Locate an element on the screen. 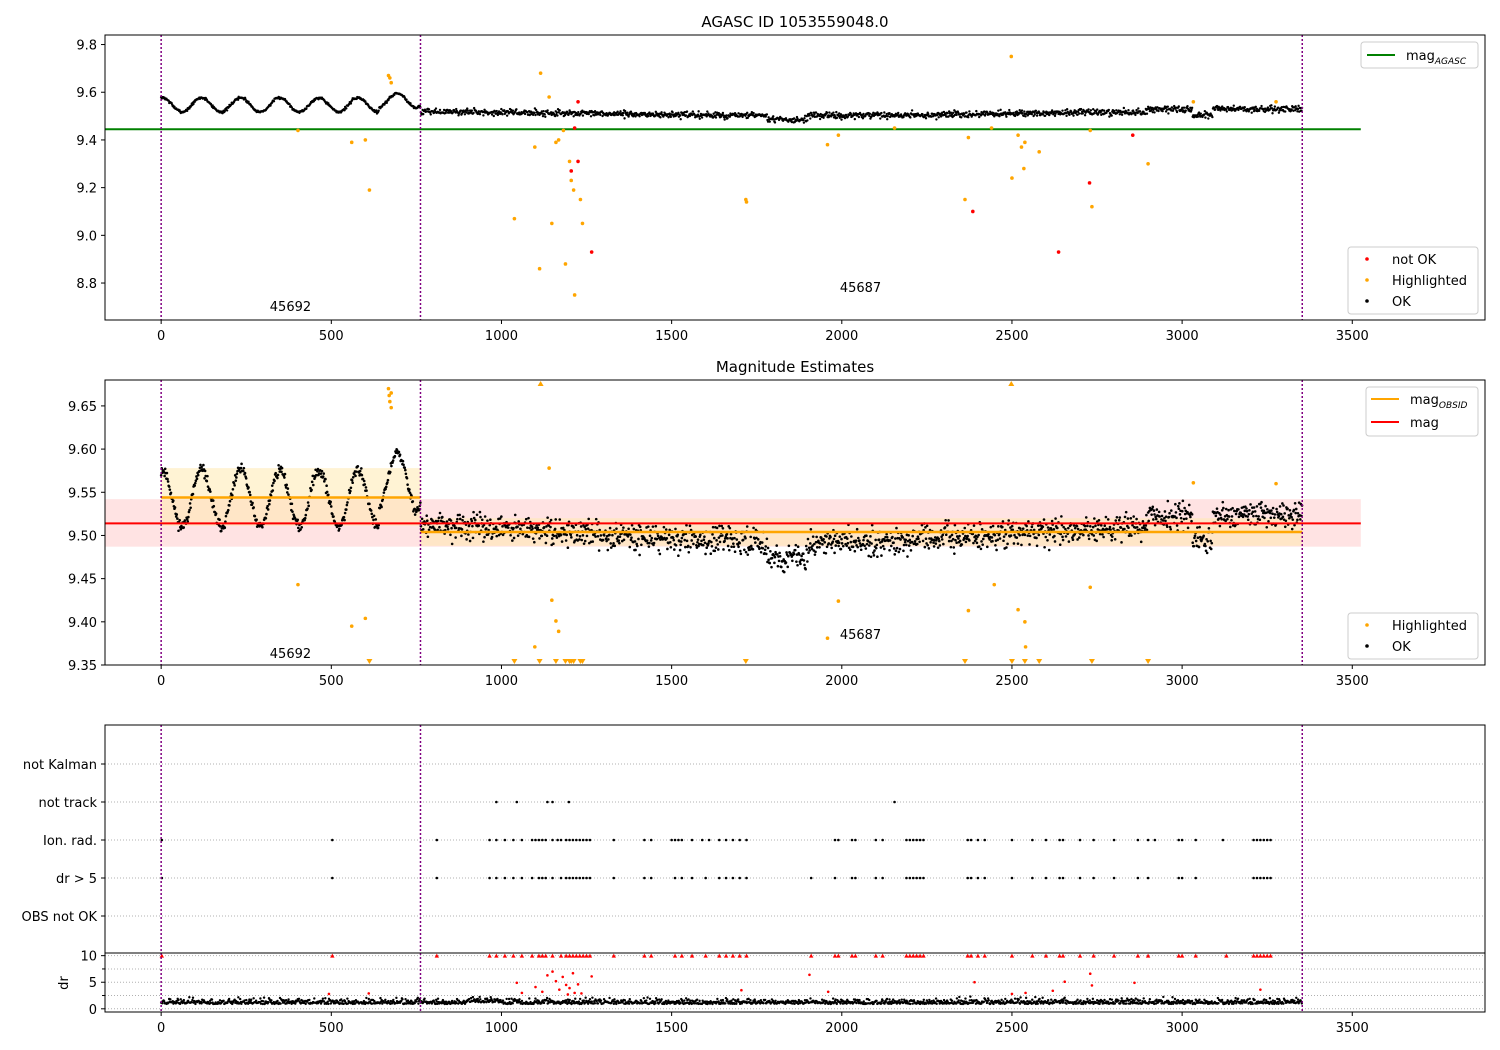 Image resolution: width=1500 pixels, height=1050 pixels. not-ok-point is located at coordinates (574, 128).